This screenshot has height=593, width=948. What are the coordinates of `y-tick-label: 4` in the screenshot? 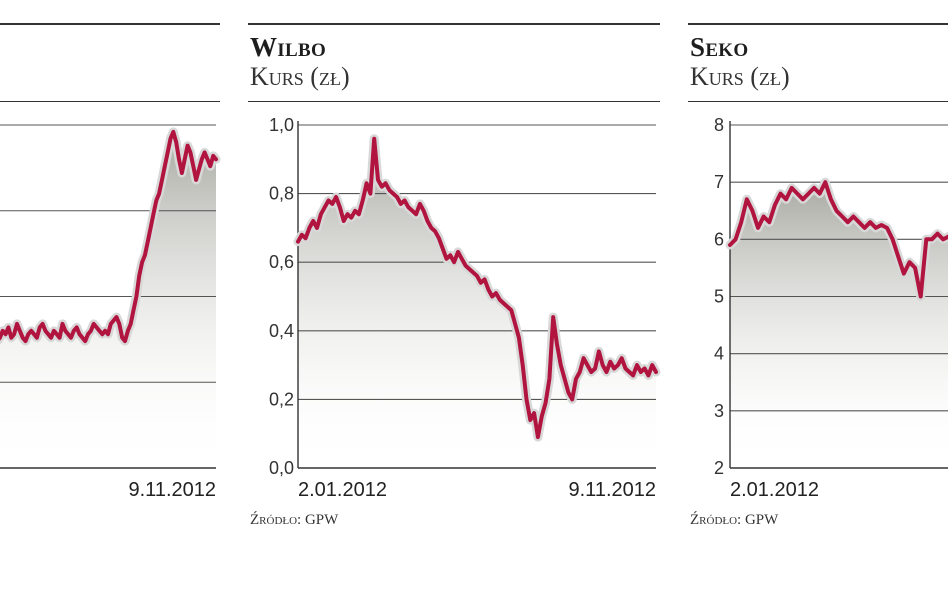 It's located at (719, 354).